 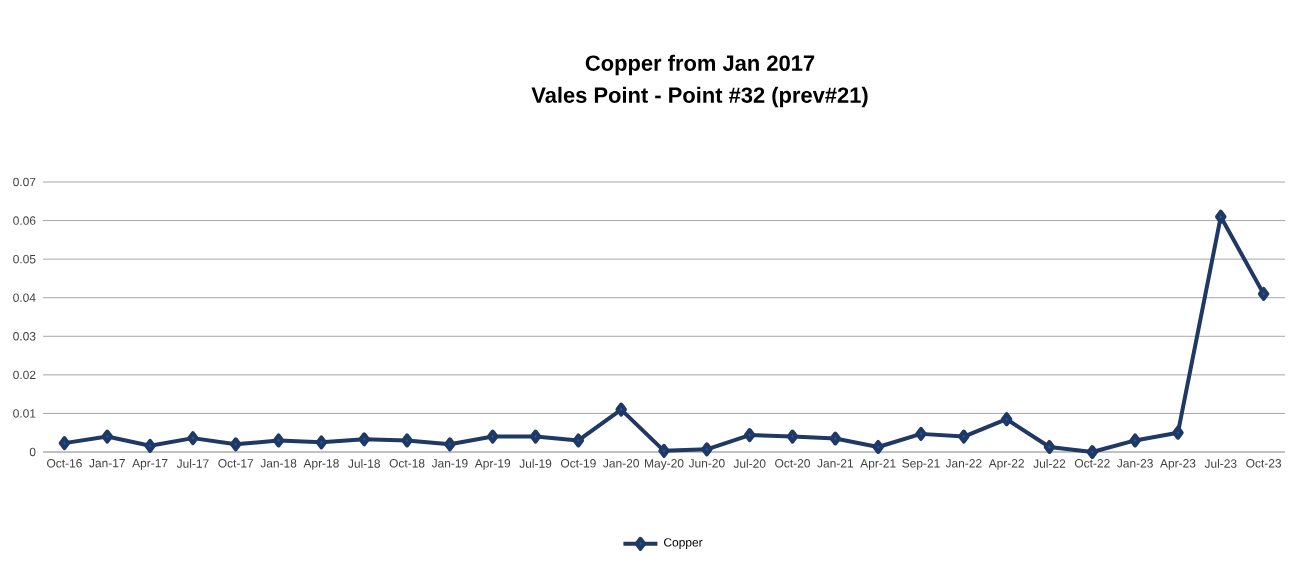 I want to click on x-tick-label: Jul-19, so click(x=535, y=463).